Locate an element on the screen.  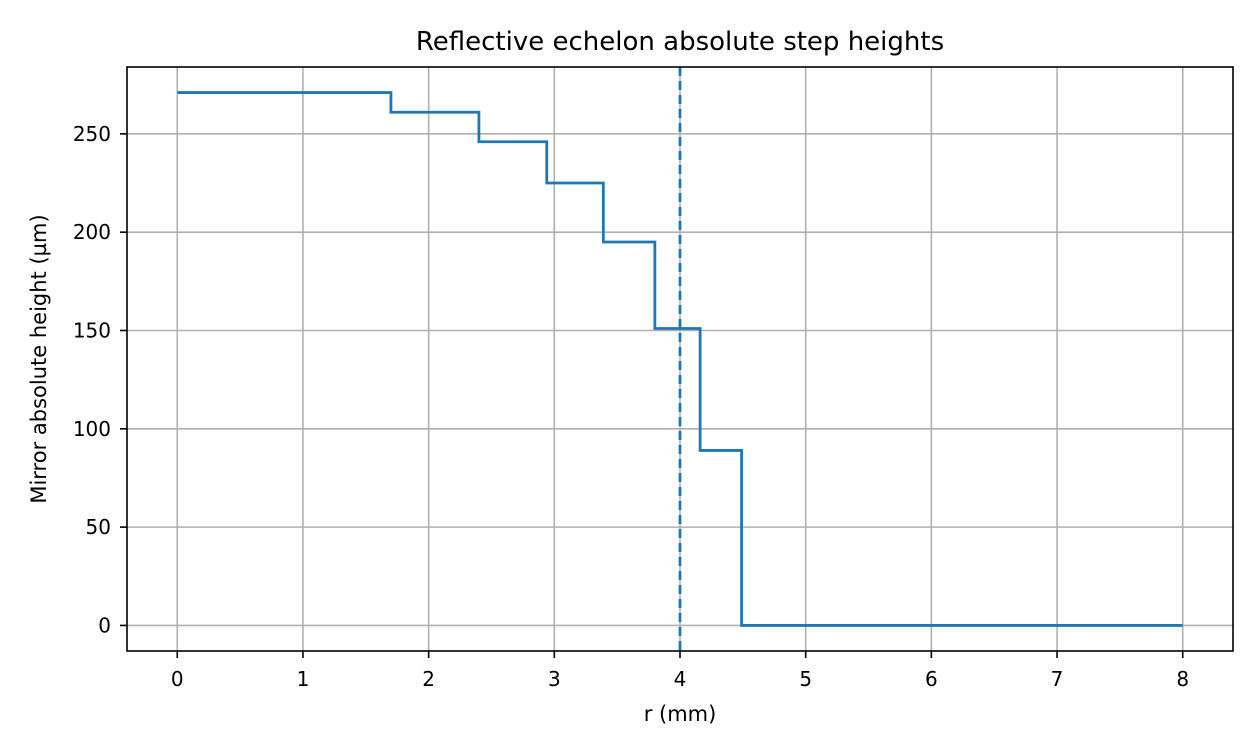
y-tick-label: 50 is located at coordinates (98, 527).